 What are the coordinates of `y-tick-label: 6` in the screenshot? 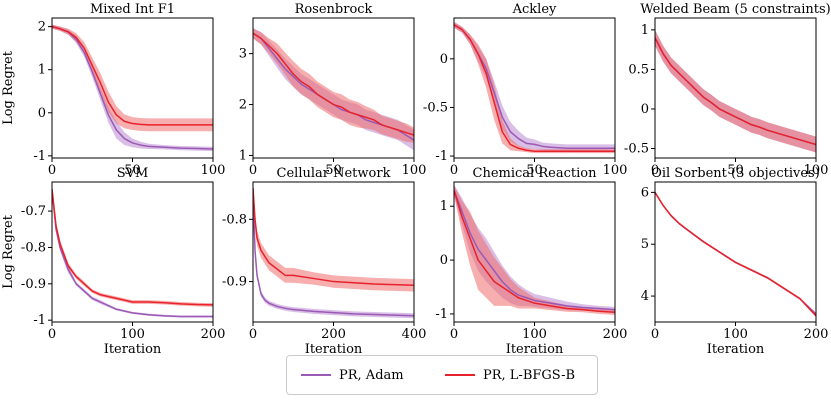 It's located at (645, 192).